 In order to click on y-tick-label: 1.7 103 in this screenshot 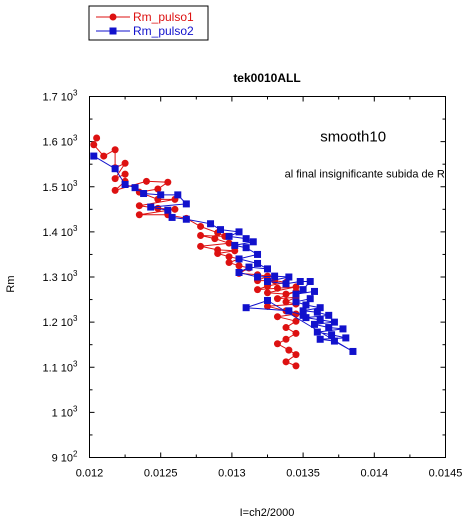, I will do `click(60, 96)`.